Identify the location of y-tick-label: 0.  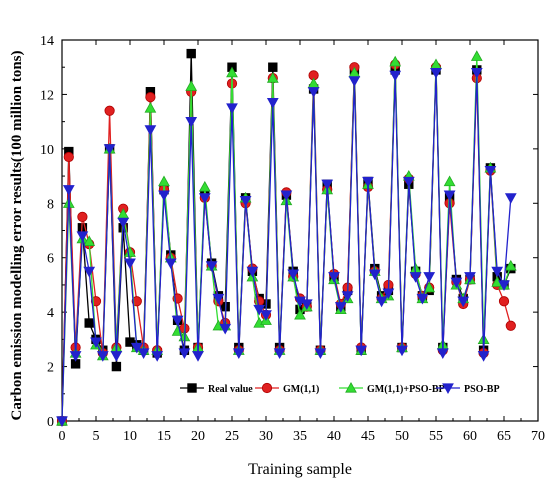
(50, 422).